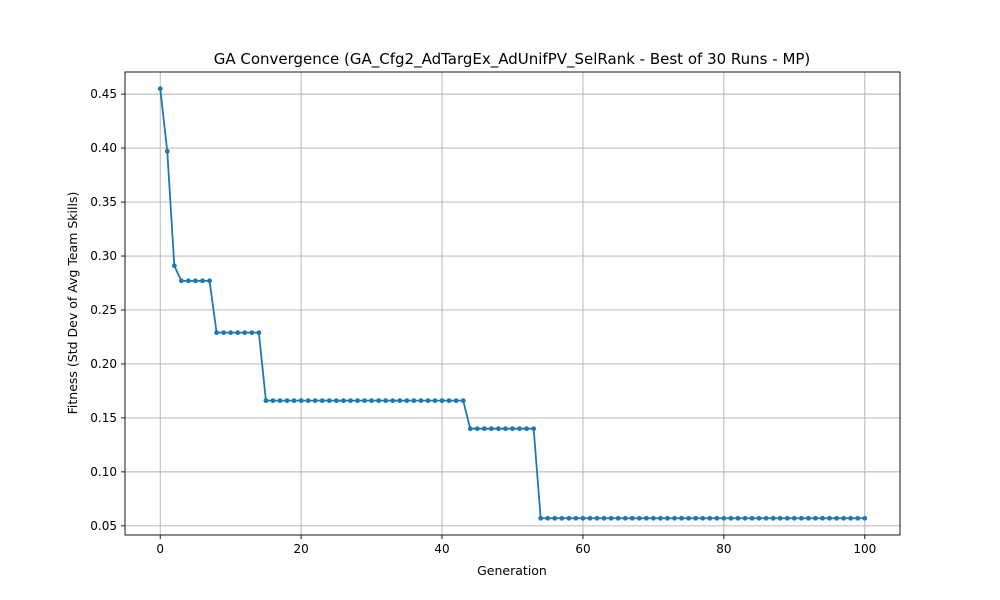 This screenshot has height=600, width=1000. What do you see at coordinates (103, 418) in the screenshot?
I see `y-tick-label: 0.15` at bounding box center [103, 418].